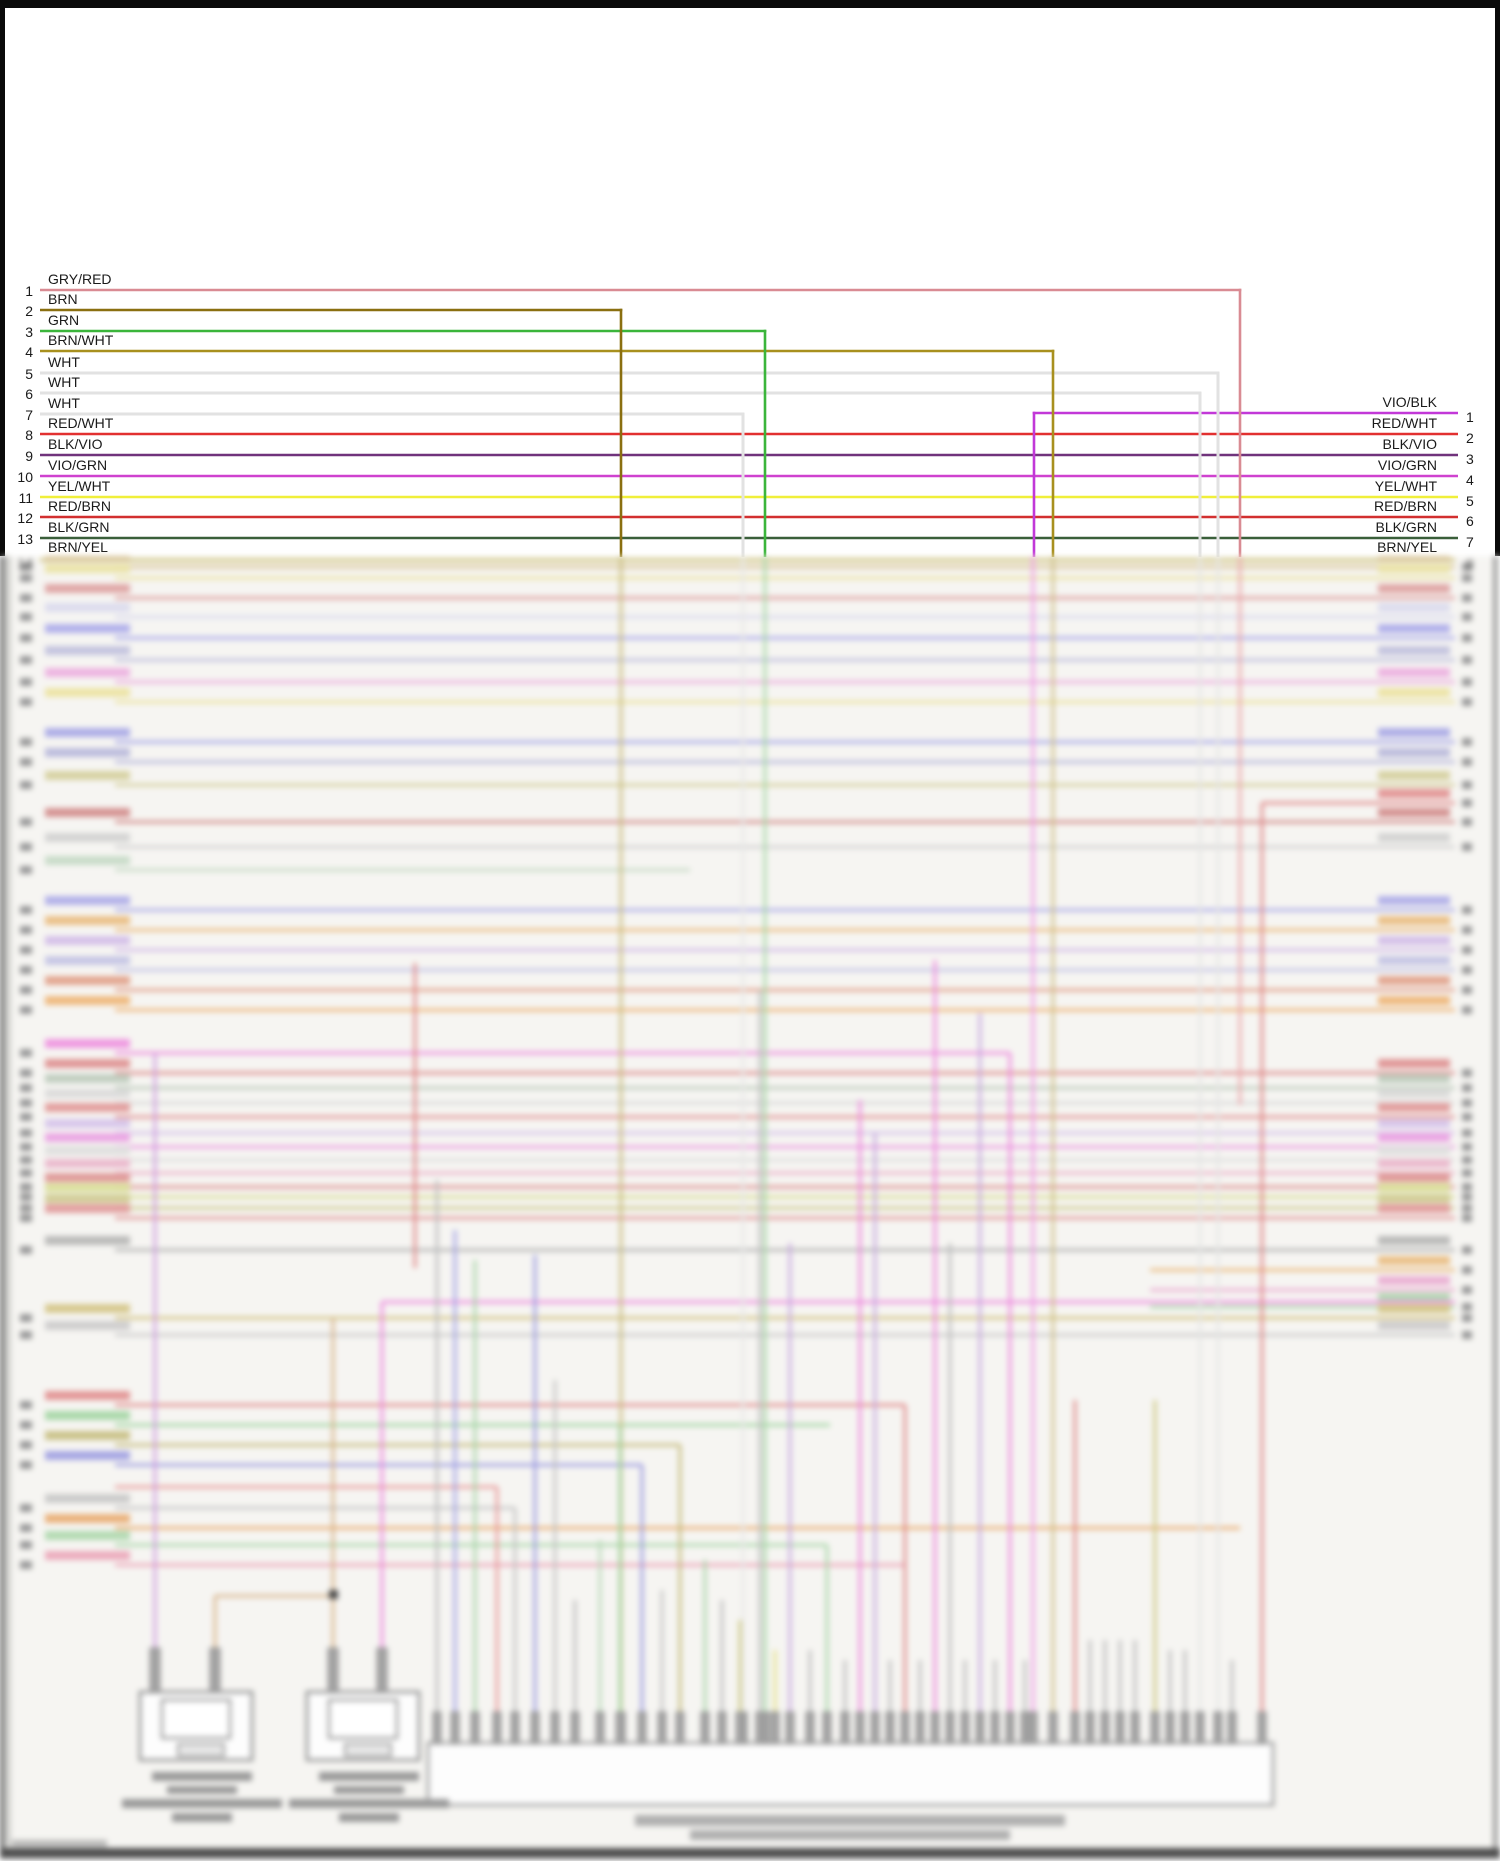  I want to click on right-pin-number-2: 2, so click(1470, 438).